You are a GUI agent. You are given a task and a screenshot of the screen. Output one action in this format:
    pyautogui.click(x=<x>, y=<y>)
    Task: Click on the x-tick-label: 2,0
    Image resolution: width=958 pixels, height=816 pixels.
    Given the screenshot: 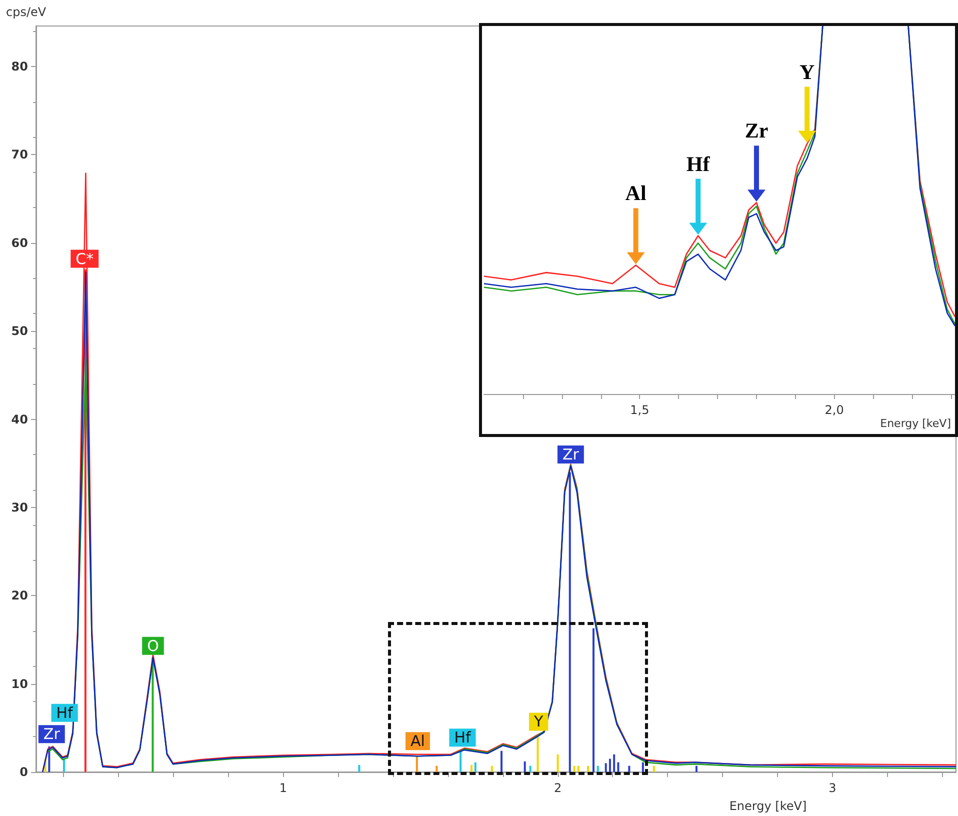 What is the action you would take?
    pyautogui.click(x=834, y=410)
    